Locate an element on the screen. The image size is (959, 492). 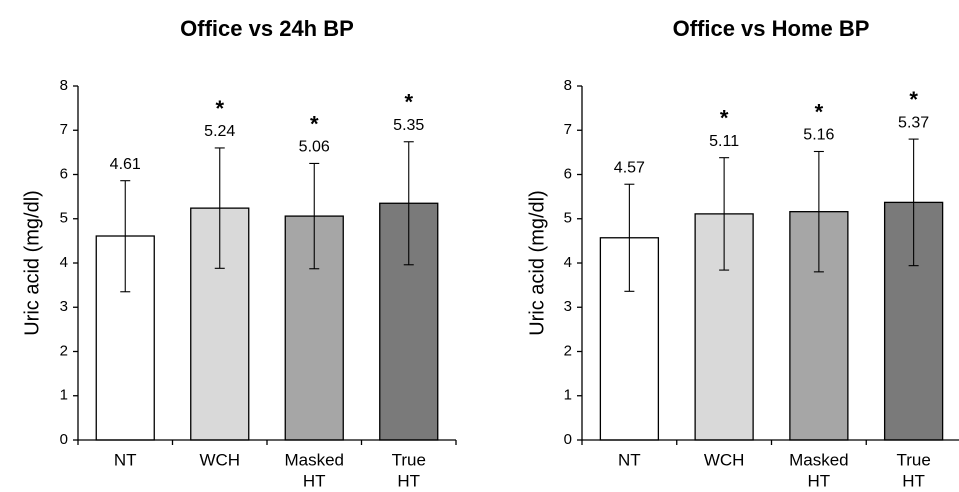
data-label: 5.06 is located at coordinates (314, 147).